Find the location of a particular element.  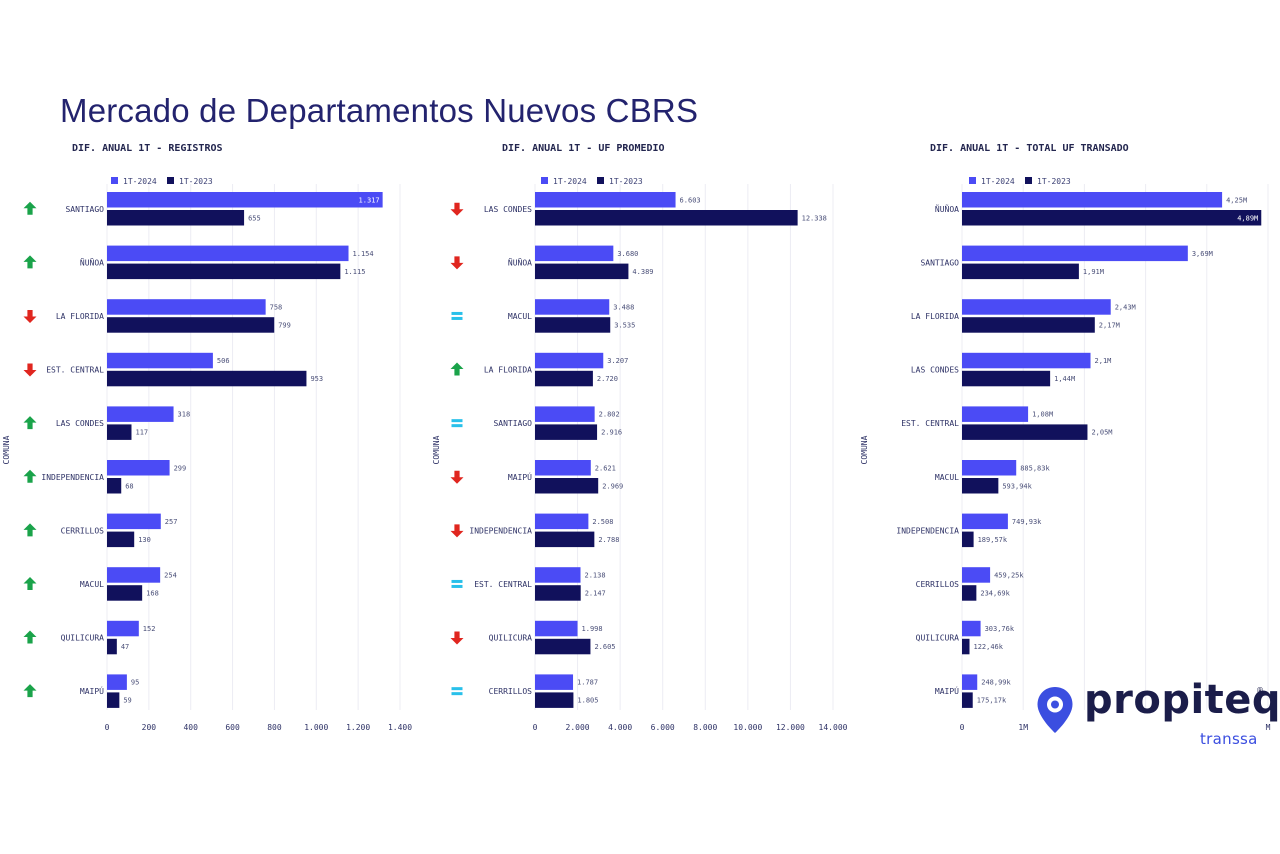

x-tick-label: 2.000 is located at coordinates (578, 727).